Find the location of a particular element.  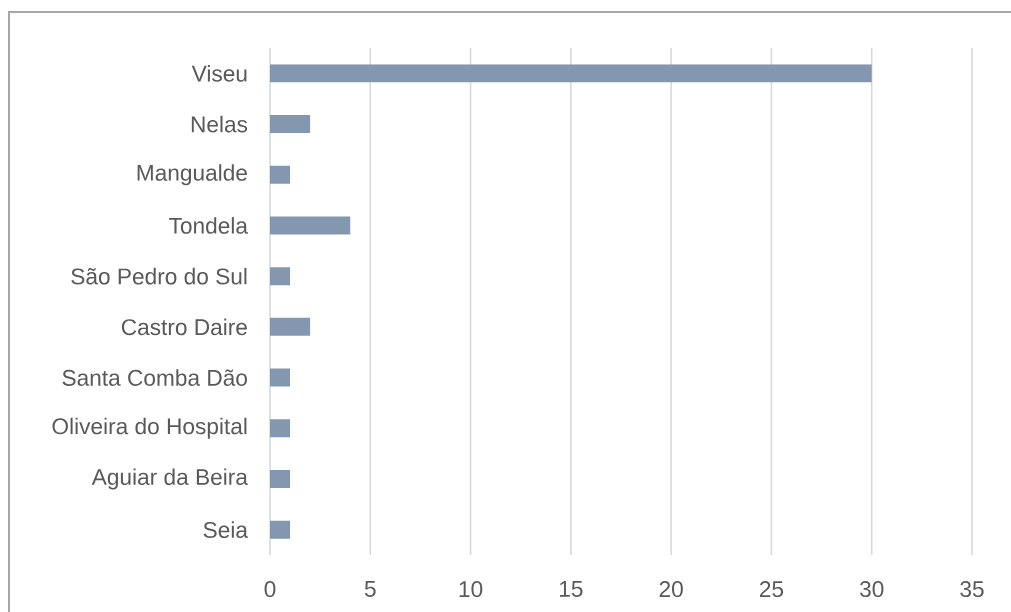

y-tick-label: Santa Comba Dão is located at coordinates (154, 377).